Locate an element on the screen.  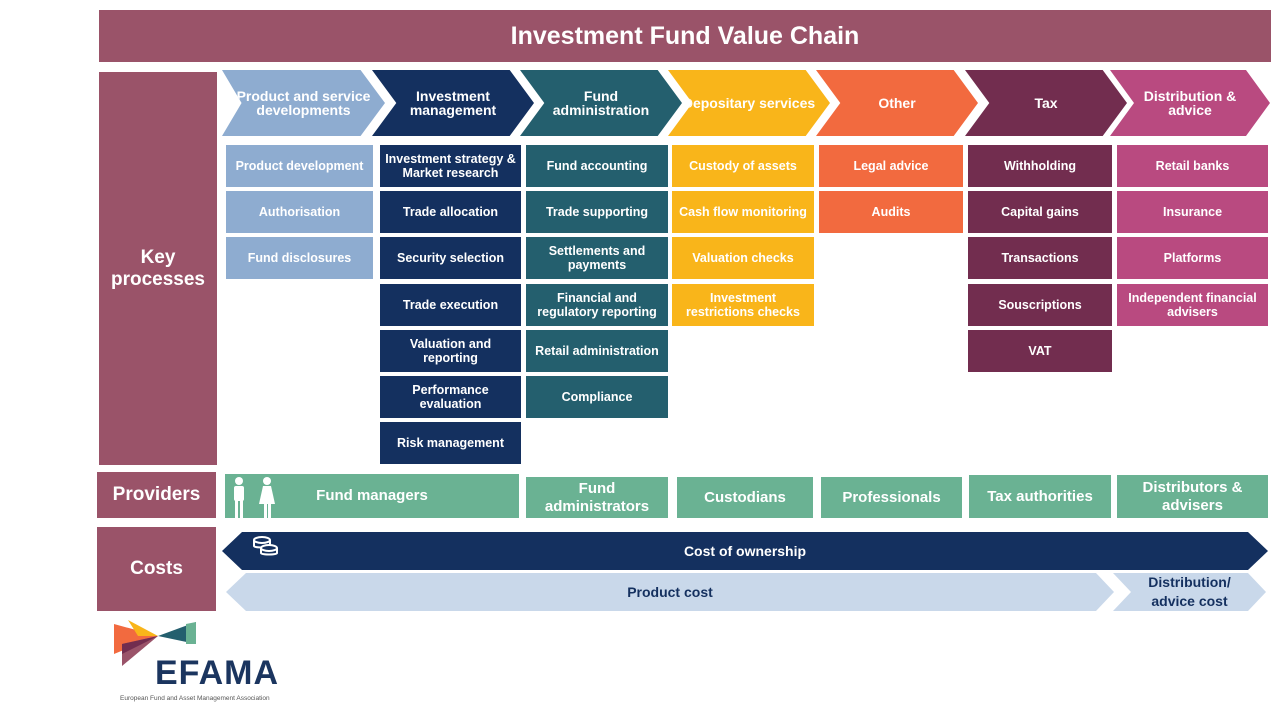
provider-fund-administrators: Fund administrators is located at coordinates (597, 497).